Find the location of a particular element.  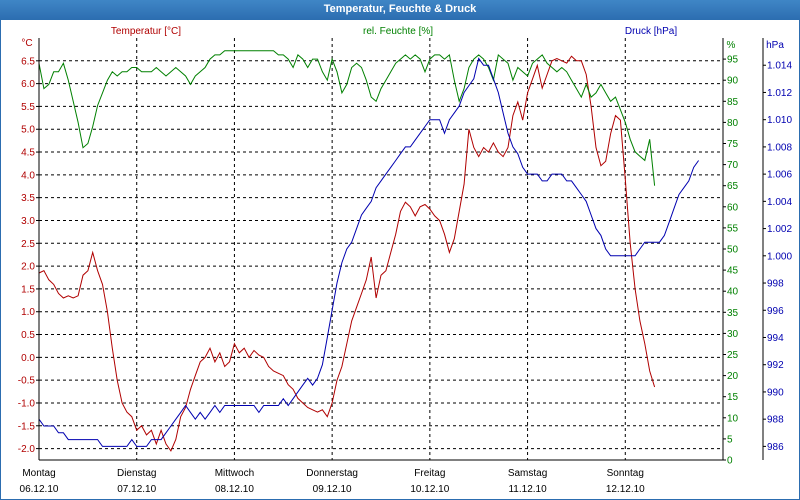

tick-label-humidity: 75 is located at coordinates (733, 144).